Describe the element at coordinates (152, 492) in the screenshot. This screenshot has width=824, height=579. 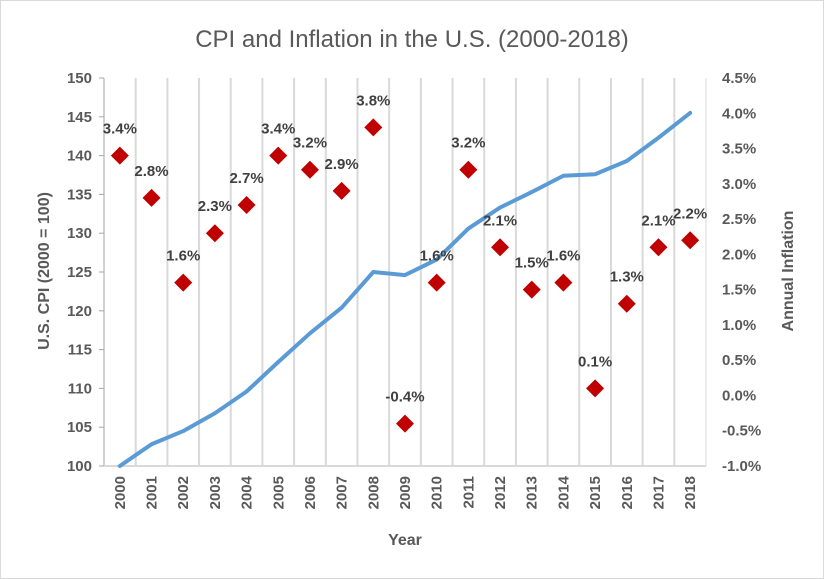
I see `x-tick-label: 2001` at that location.